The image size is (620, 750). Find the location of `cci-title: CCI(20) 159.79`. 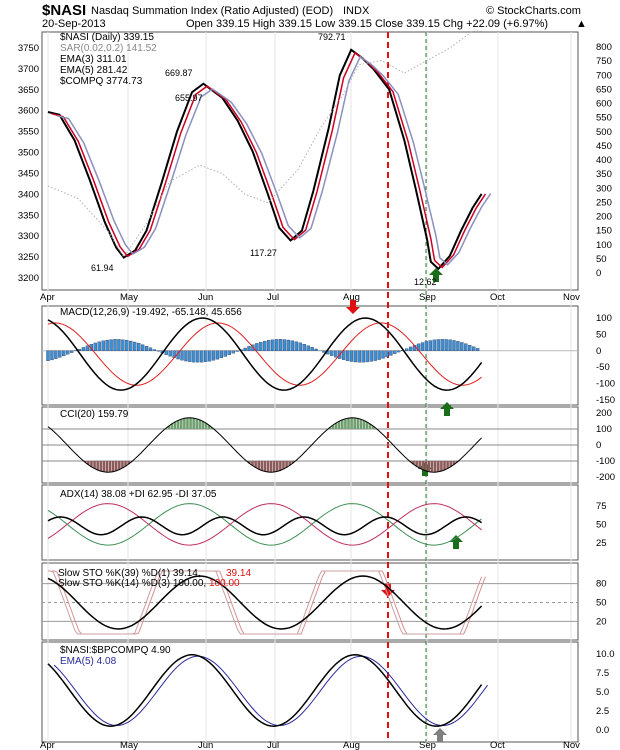

cci-title: CCI(20) 159.79 is located at coordinates (94, 414).